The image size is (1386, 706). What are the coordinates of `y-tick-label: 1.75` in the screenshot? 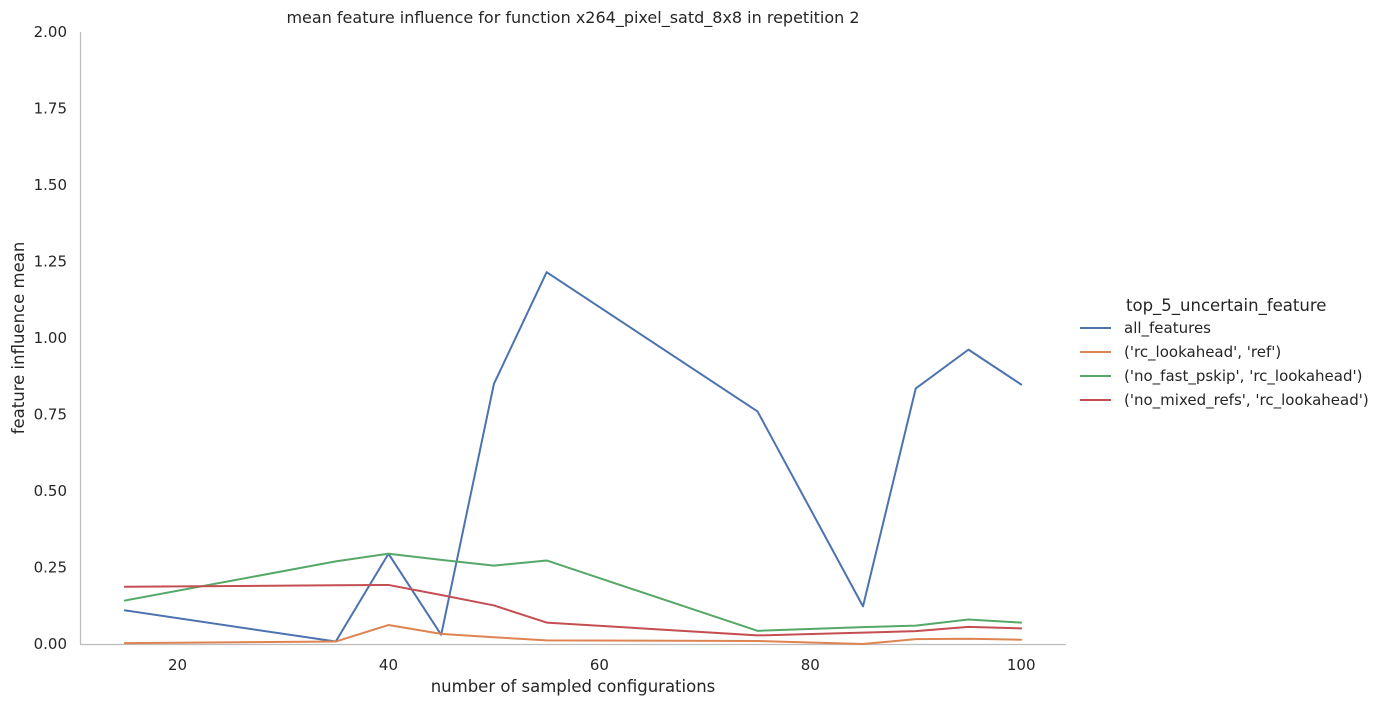 It's located at (50, 109).